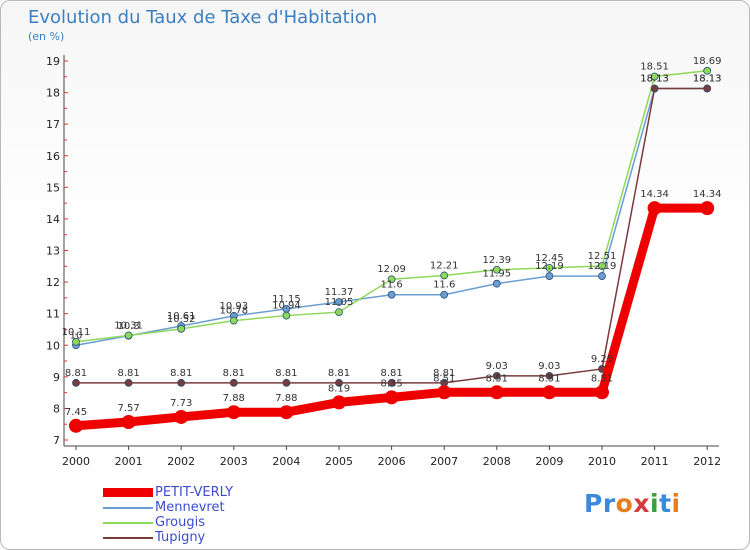 This screenshot has height=550, width=750. What do you see at coordinates (602, 359) in the screenshot?
I see `data-label-tupigny: 9.25` at bounding box center [602, 359].